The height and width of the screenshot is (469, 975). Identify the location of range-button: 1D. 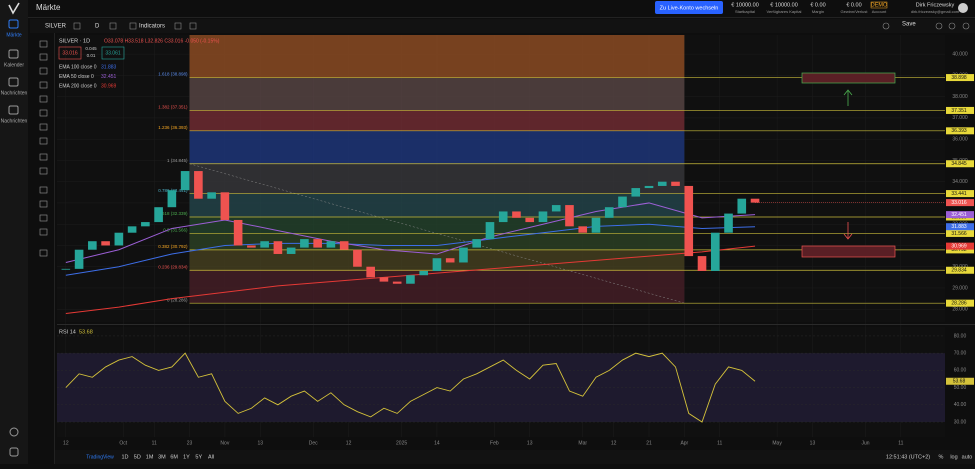
(124, 457).